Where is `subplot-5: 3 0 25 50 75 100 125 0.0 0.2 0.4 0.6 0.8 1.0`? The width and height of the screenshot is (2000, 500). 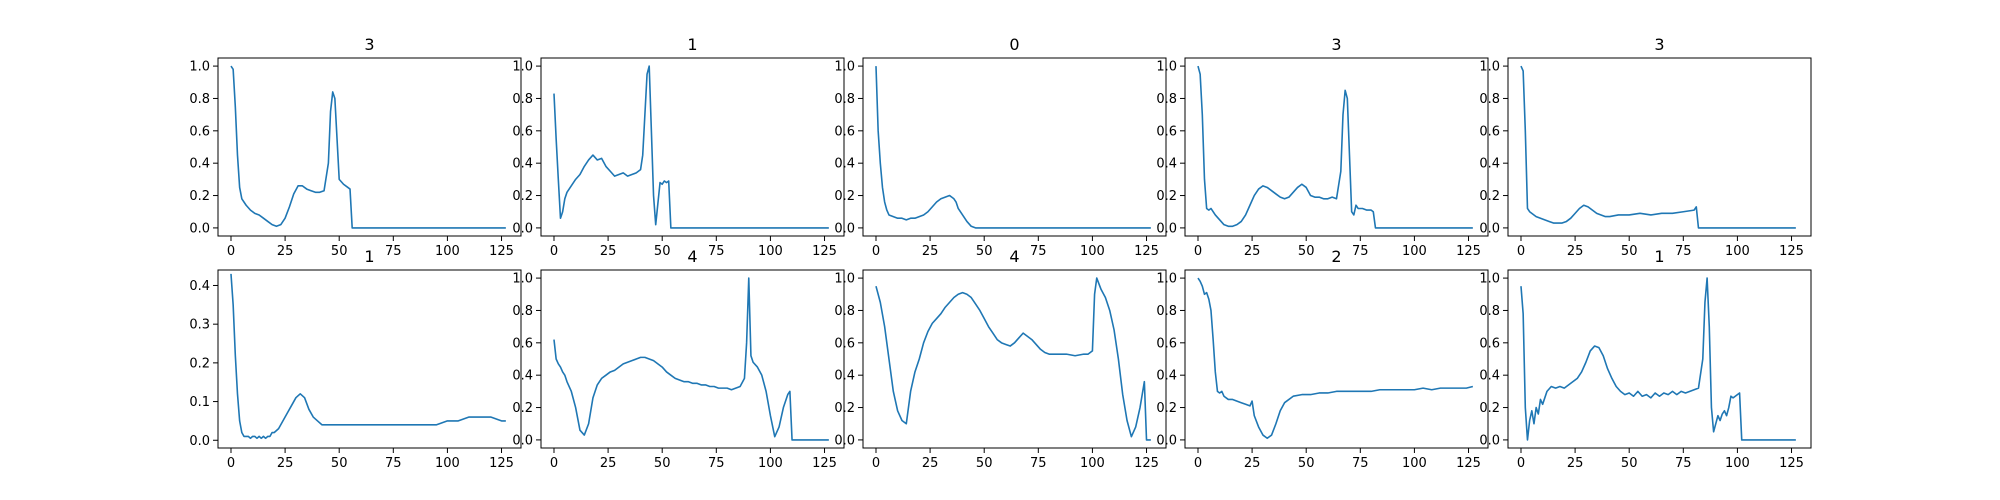 subplot-5: 3 0 25 50 75 100 125 0.0 0.2 0.4 0.6 0.8 1.0 is located at coordinates (1645, 147).